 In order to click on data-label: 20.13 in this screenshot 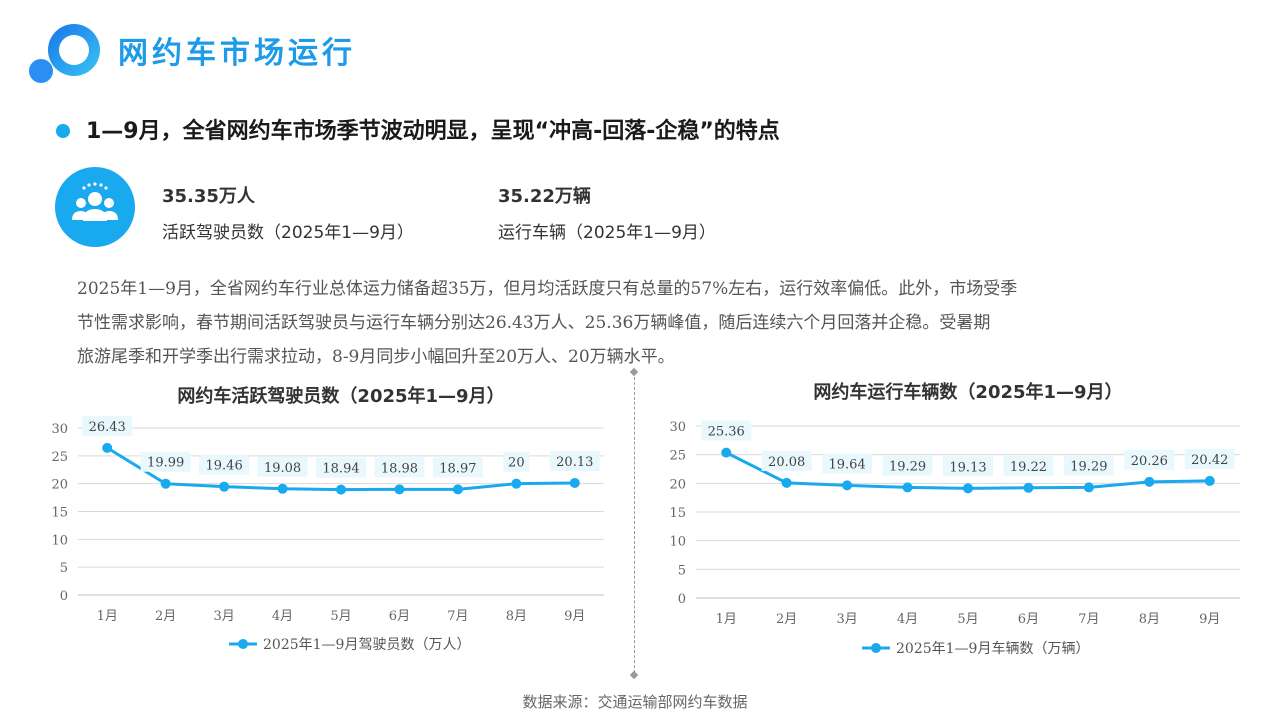, I will do `click(574, 462)`.